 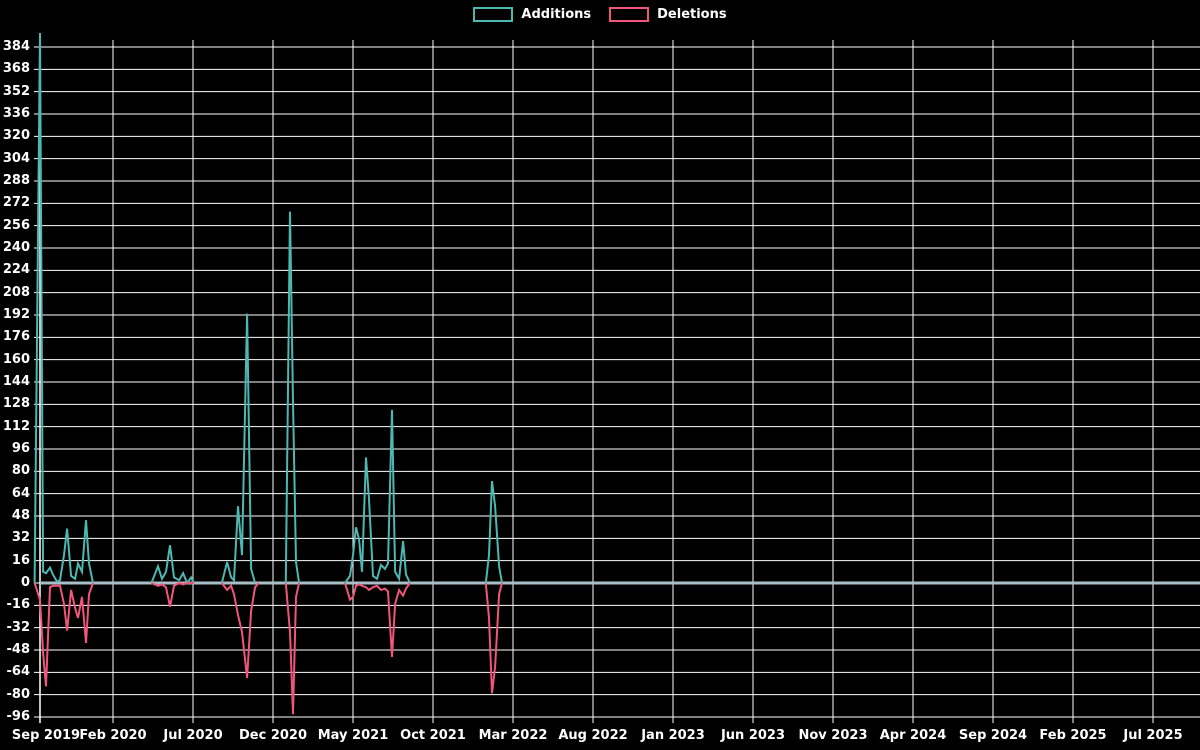 What do you see at coordinates (600, 14) in the screenshot?
I see `chart-legend: Additions Deletions` at bounding box center [600, 14].